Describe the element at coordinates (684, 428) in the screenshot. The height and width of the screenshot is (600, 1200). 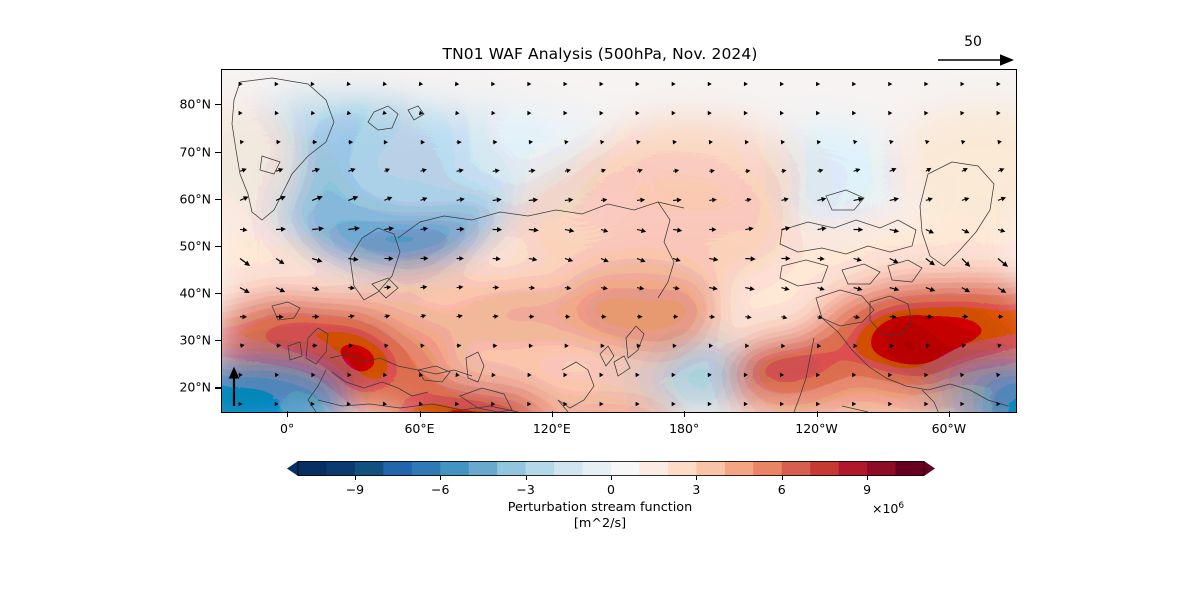
I see `x-tick-label: 180°` at that location.